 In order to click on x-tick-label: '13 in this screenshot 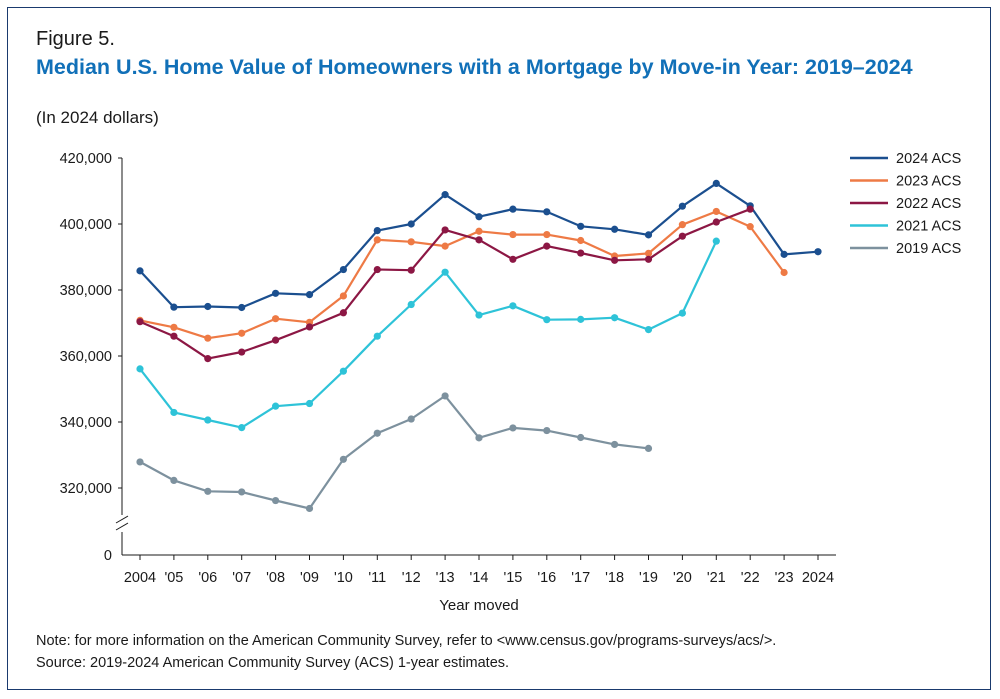, I will do `click(445, 578)`.